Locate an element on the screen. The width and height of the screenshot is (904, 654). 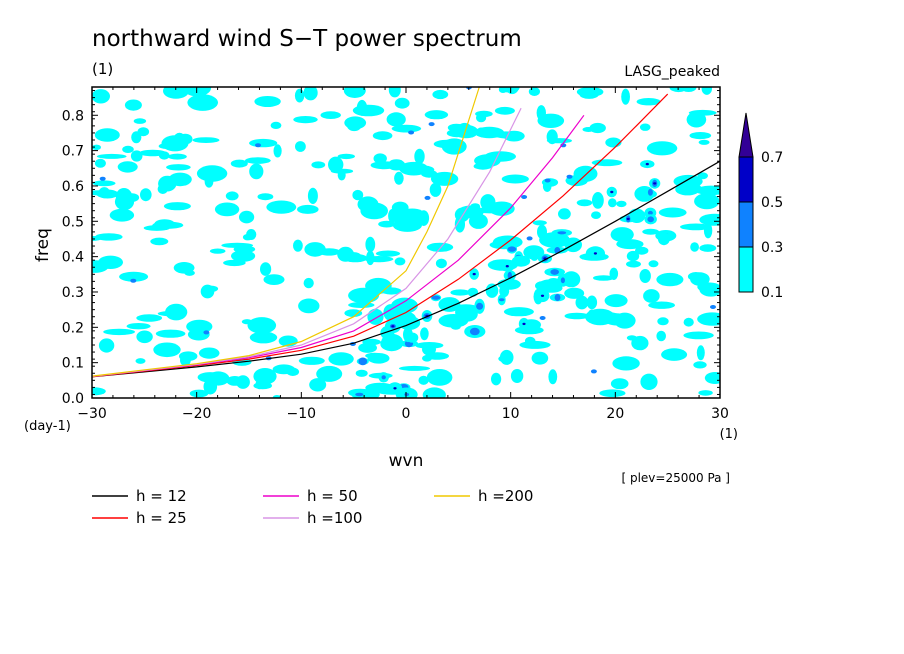
x-tick-label: 20 is located at coordinates (615, 414).